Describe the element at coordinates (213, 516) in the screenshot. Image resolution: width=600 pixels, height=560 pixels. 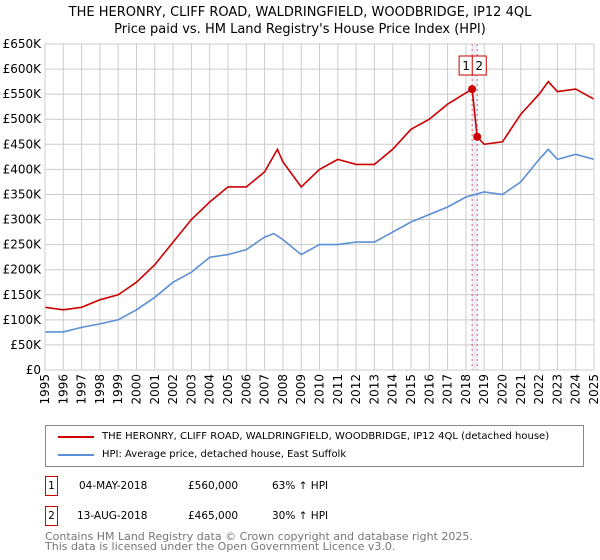
I see `transaction-price: £465,000` at that location.